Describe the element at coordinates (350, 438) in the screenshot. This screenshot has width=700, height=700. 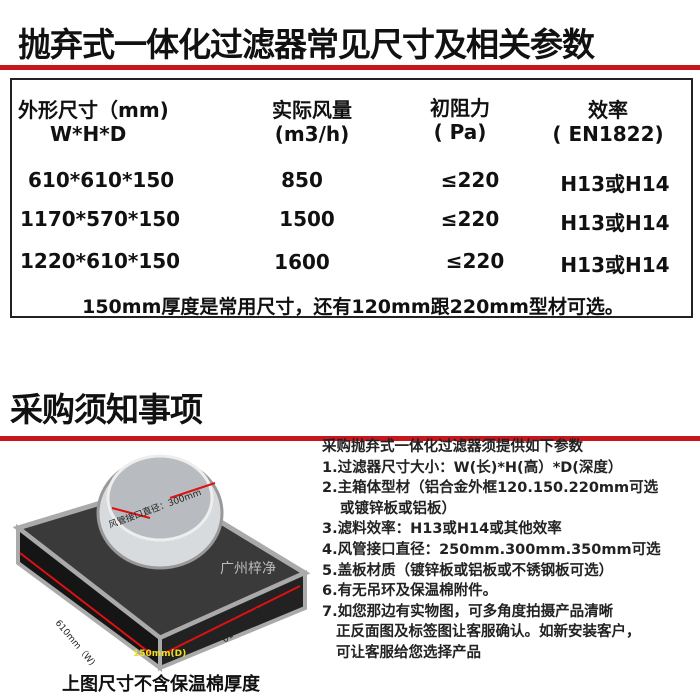
I see `section-divider` at that location.